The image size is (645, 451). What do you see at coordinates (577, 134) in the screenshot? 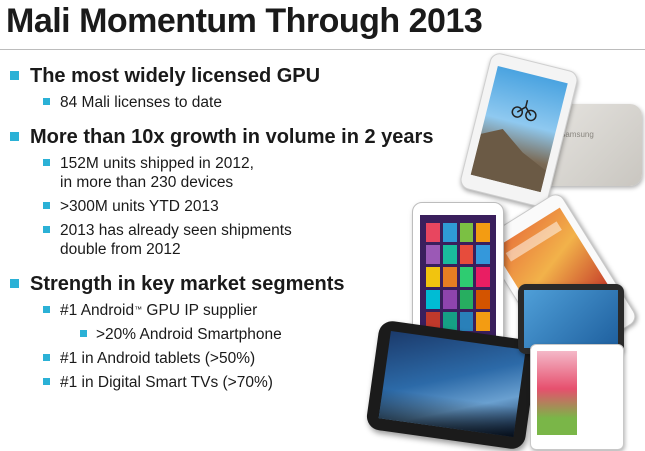
I see `brand-label: Samsung` at bounding box center [577, 134].